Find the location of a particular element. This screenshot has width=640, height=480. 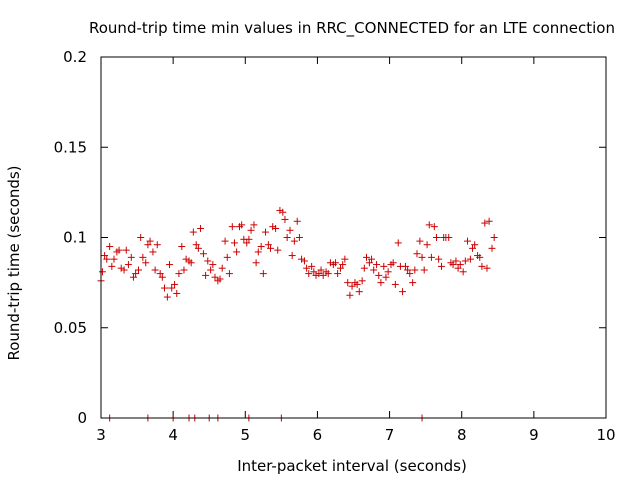

x-tick: 7 is located at coordinates (390, 250).